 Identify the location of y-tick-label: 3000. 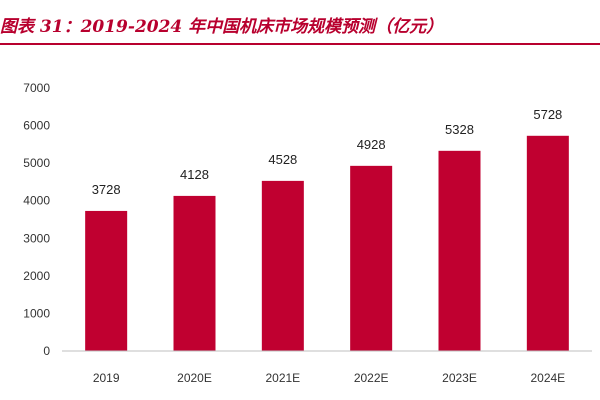
(36, 238).